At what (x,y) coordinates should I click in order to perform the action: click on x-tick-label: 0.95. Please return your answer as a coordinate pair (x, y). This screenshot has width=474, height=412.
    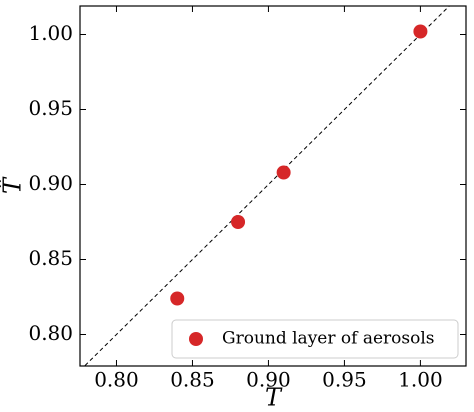
    Looking at the image, I should click on (344, 380).